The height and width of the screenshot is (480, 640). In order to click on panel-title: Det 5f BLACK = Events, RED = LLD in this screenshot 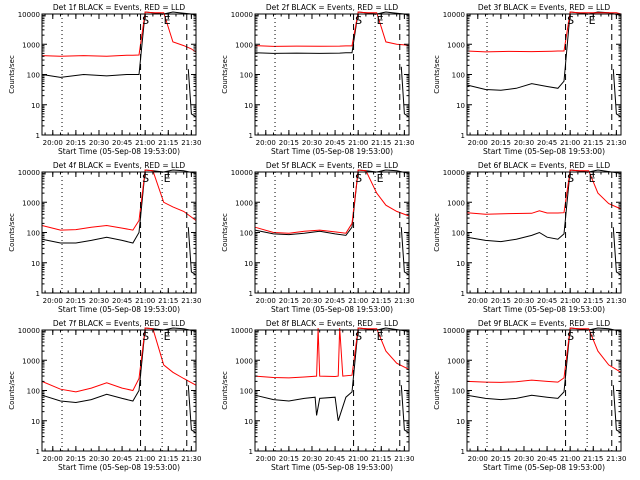, I will do `click(332, 165)`.